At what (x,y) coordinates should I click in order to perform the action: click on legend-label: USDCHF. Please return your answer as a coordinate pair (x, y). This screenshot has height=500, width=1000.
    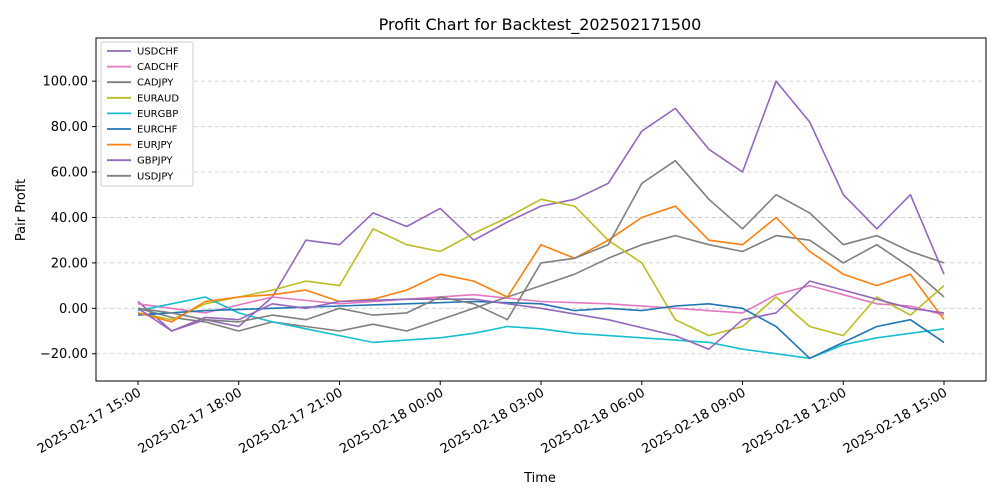
    Looking at the image, I should click on (158, 52).